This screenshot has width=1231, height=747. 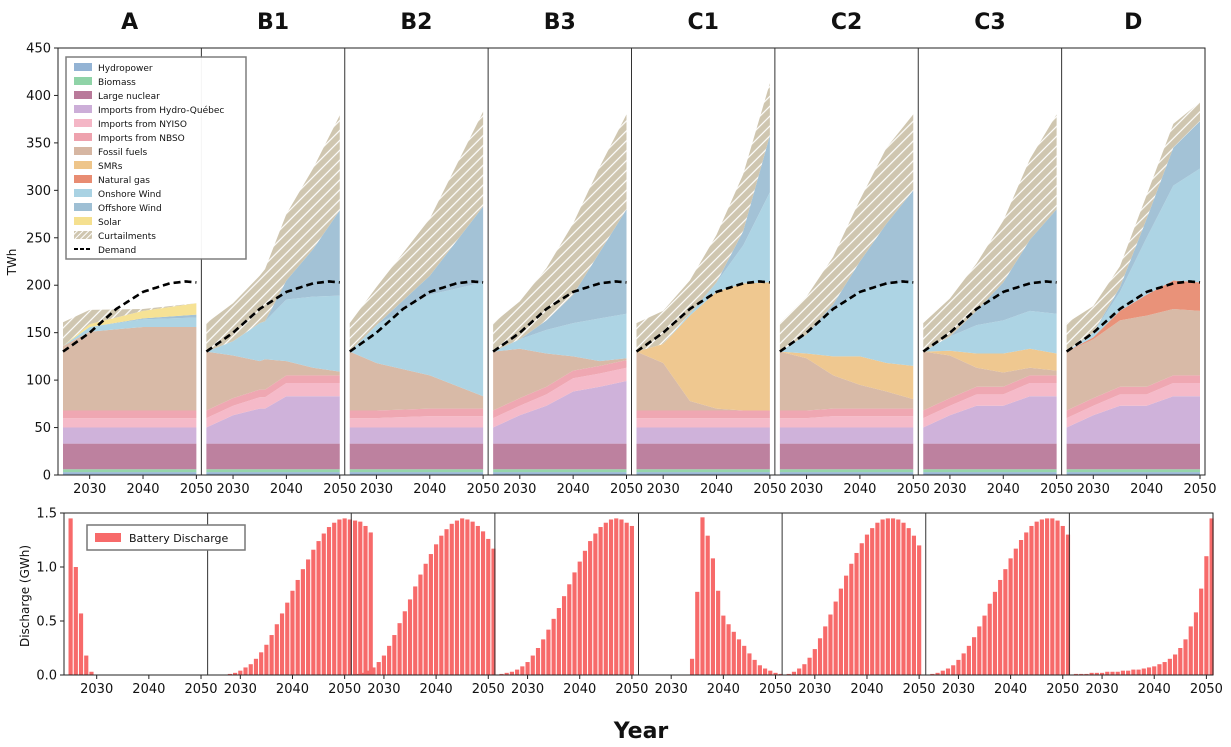 What do you see at coordinates (1138, 672) in the screenshot?
I see `bar-d-2037` at bounding box center [1138, 672].